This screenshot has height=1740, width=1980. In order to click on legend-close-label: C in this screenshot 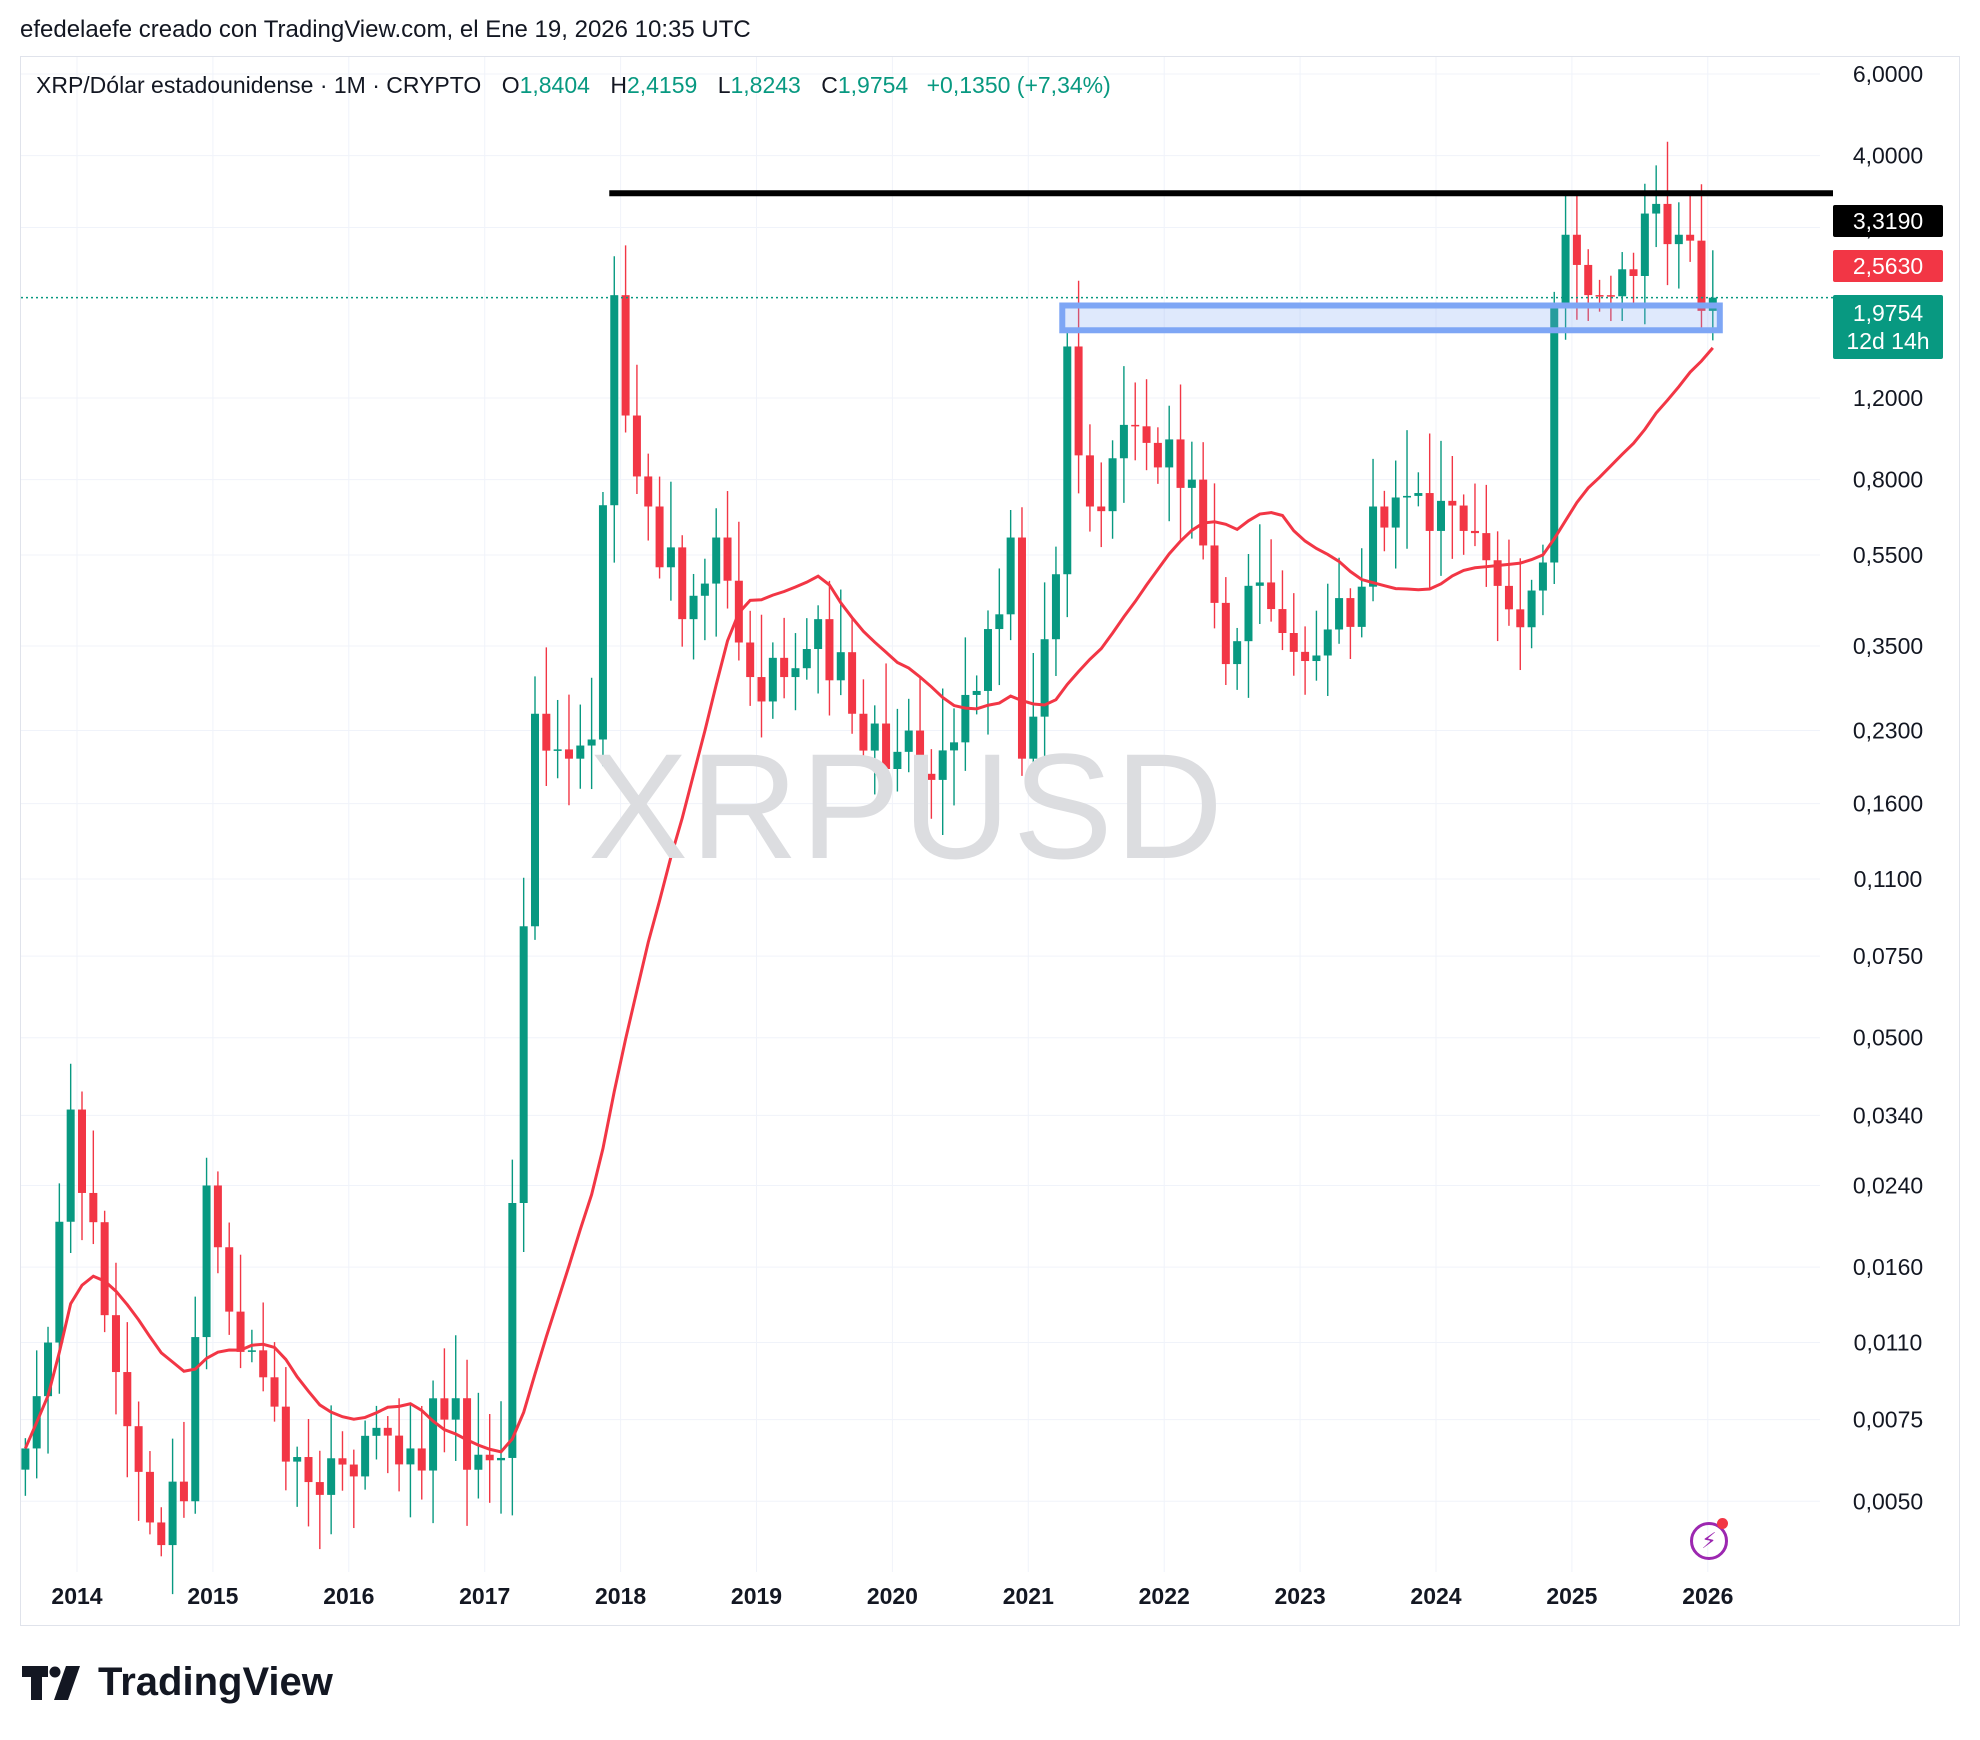, I will do `click(829, 85)`.